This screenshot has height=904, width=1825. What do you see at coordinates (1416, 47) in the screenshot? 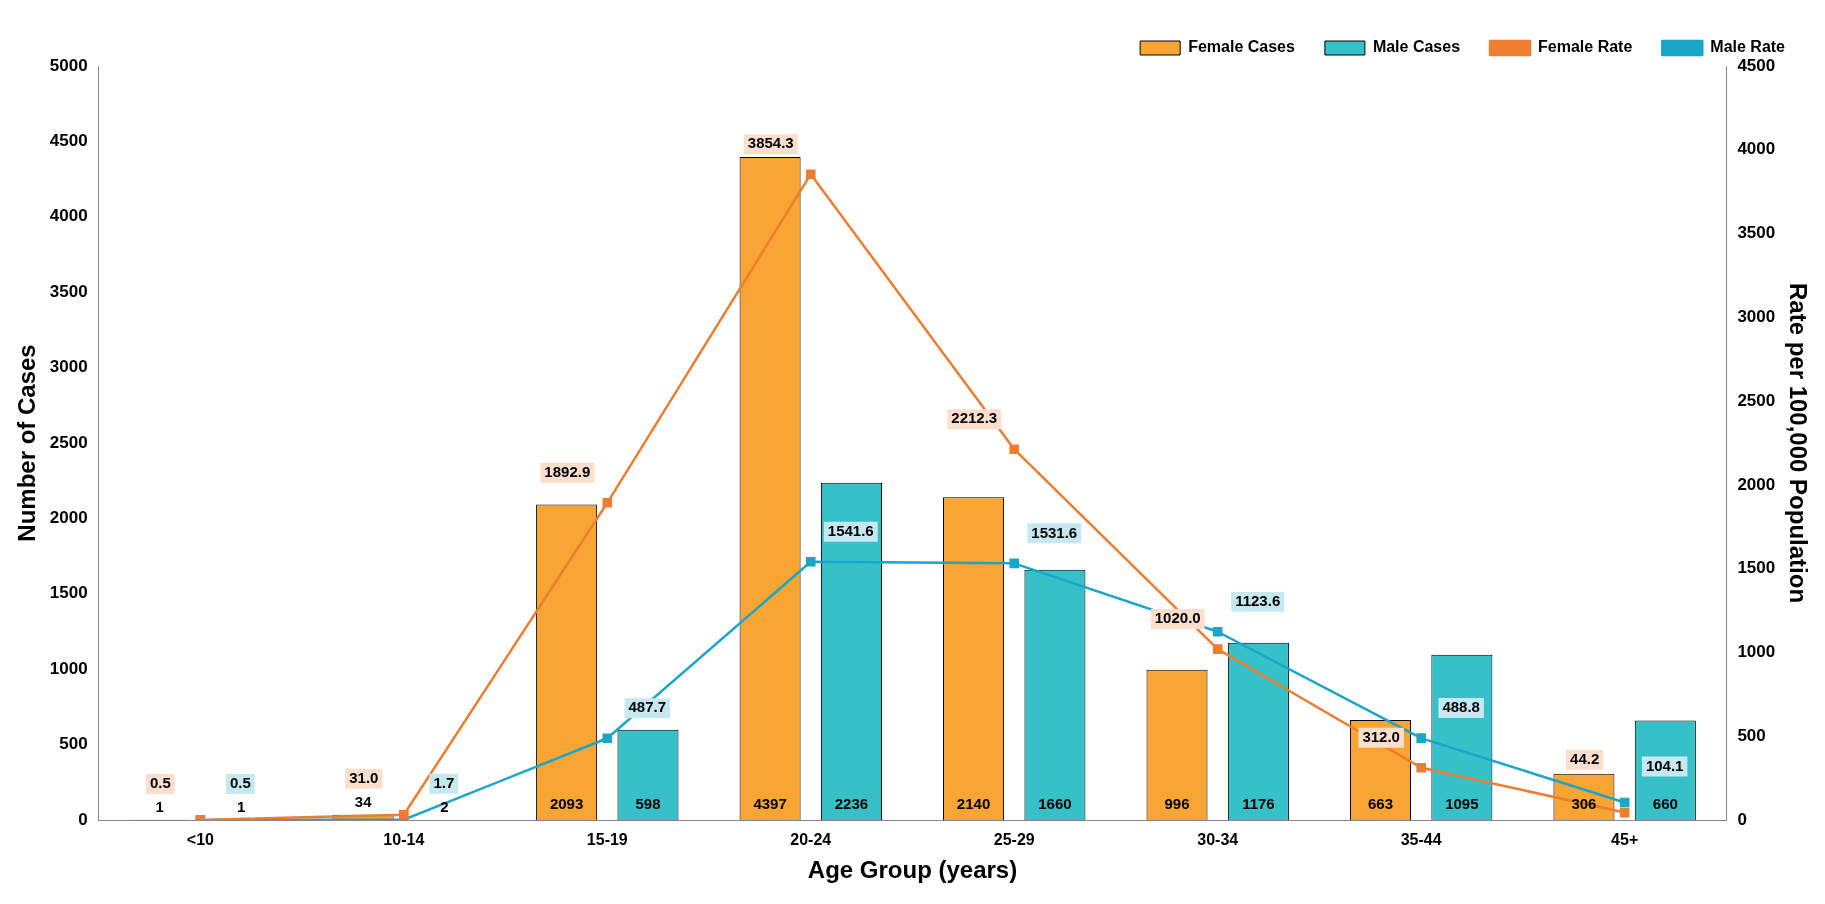
I see `legend-label: Male Cases` at bounding box center [1416, 47].